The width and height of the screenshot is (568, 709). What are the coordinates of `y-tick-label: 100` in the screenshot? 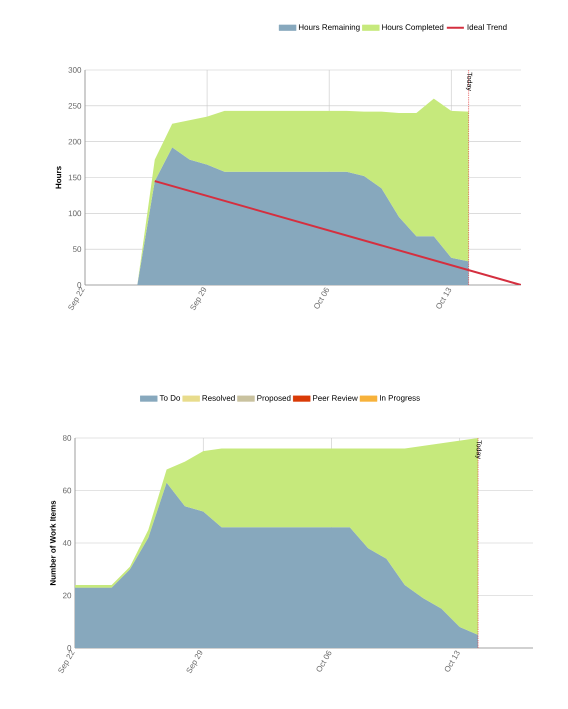 It's located at (75, 213).